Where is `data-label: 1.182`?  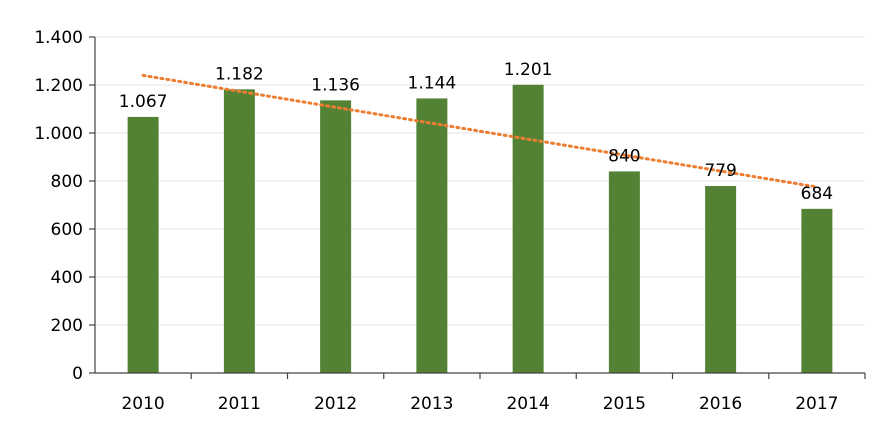
data-label: 1.182 is located at coordinates (239, 74).